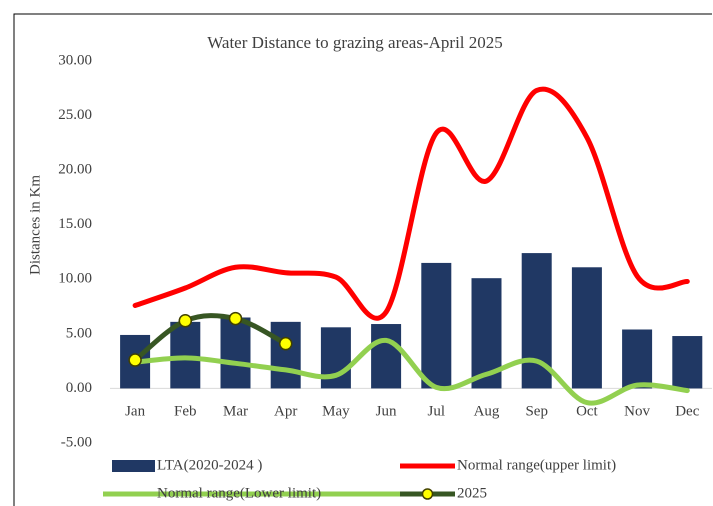 This screenshot has width=713, height=506. I want to click on x-tick-label: Jun, so click(386, 411).